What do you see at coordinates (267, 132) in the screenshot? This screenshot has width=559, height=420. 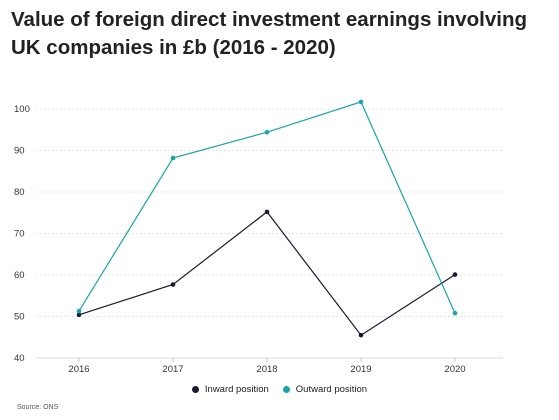 I see `data-point-outward-2018` at bounding box center [267, 132].